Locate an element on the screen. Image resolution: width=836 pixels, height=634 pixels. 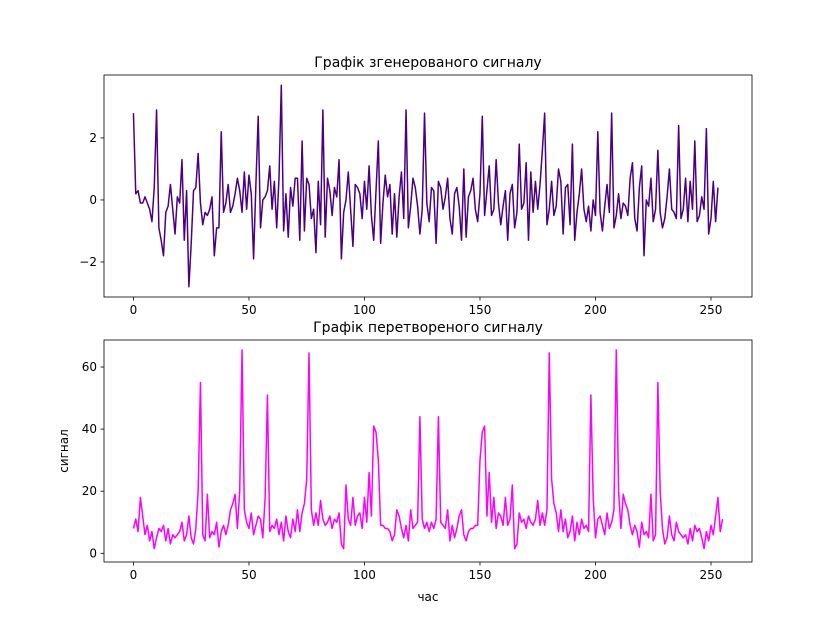
y-tick-label: 20 is located at coordinates (89, 491).